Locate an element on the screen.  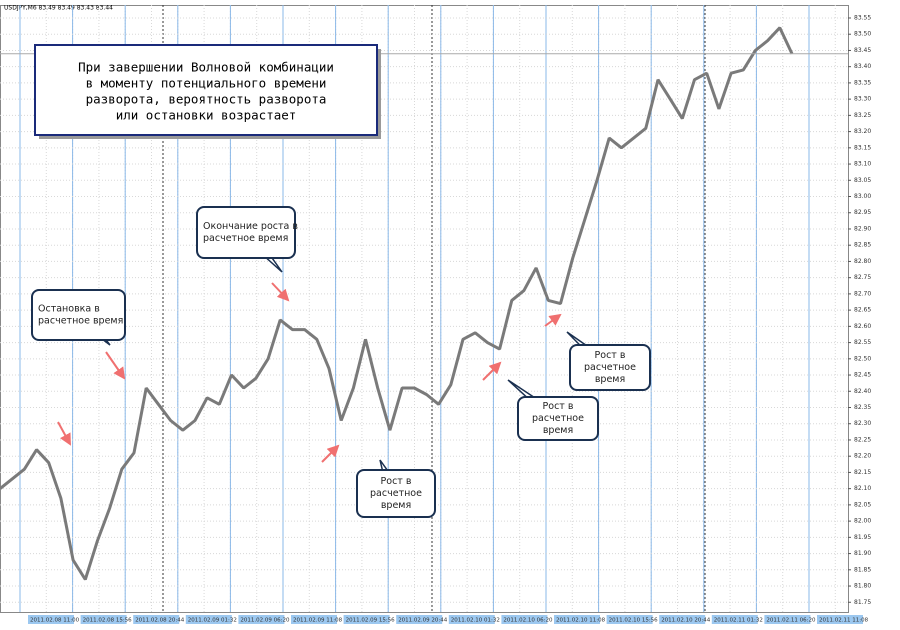
y-tick-label: 83.45 is located at coordinates (862, 50).